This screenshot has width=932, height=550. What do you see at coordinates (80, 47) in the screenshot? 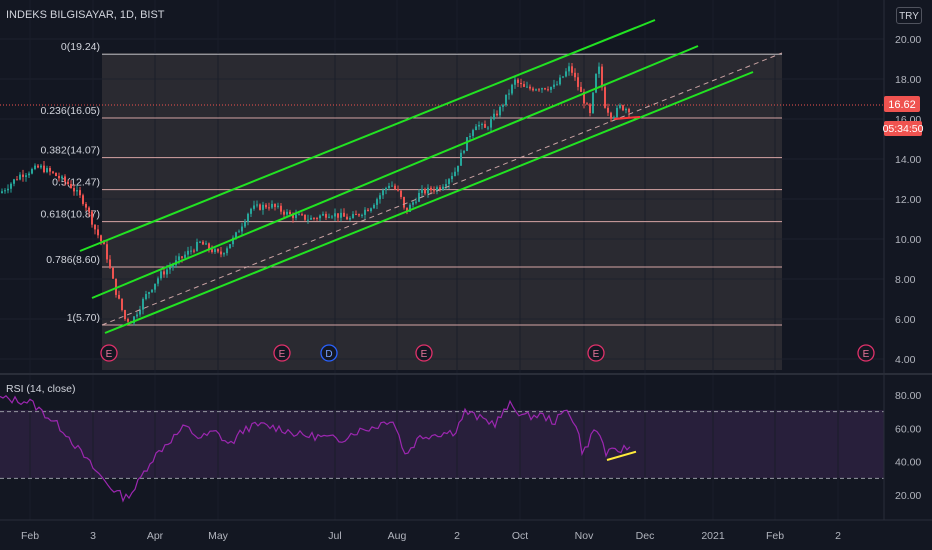
I see `fib-label: 0(19.24)` at bounding box center [80, 47].